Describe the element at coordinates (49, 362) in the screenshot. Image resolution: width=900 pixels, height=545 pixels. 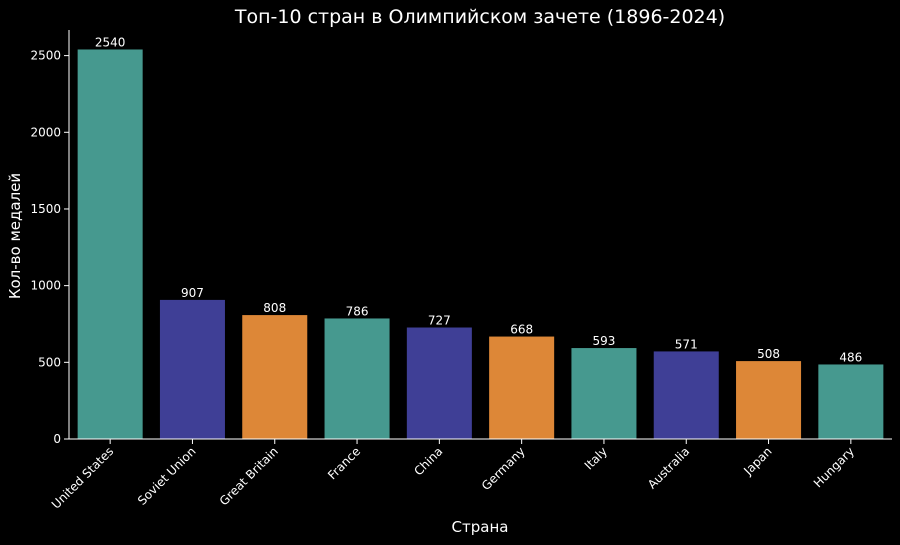
I see `y-tick-label: 500` at that location.